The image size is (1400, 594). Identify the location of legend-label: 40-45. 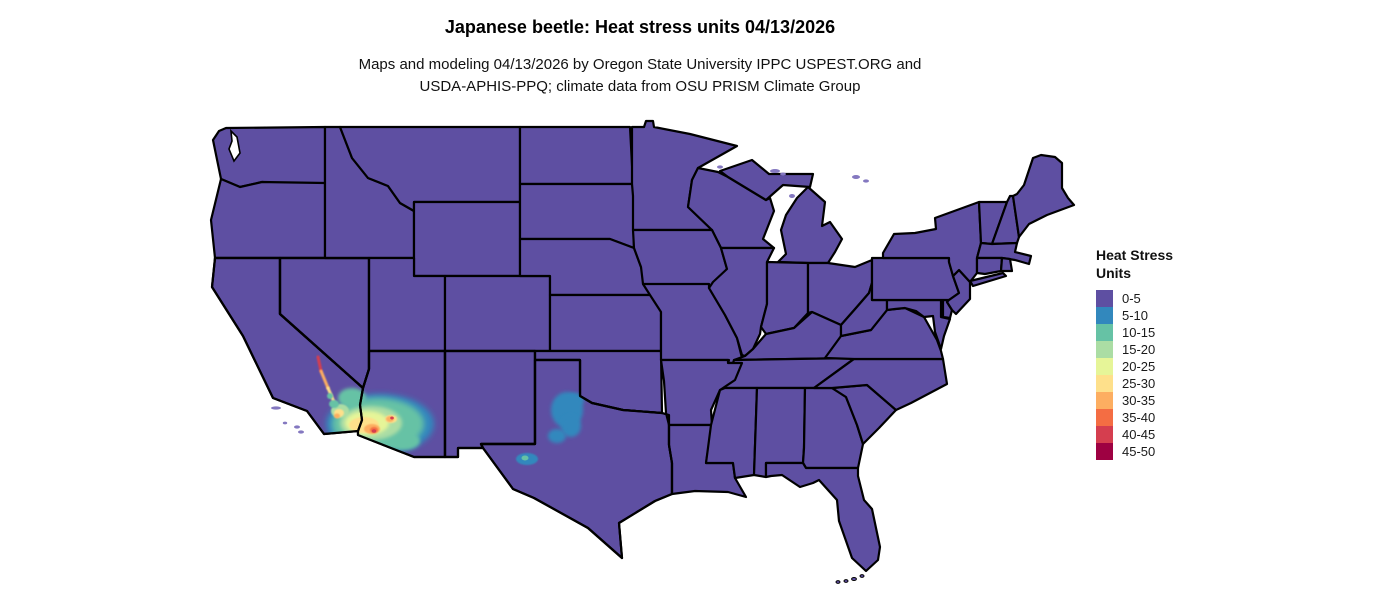
(1139, 434).